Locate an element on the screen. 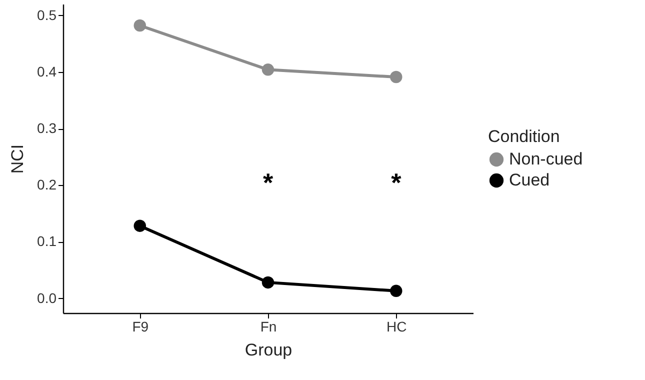 This screenshot has height=380, width=645. y-tick-label: 0.1 is located at coordinates (47, 241).